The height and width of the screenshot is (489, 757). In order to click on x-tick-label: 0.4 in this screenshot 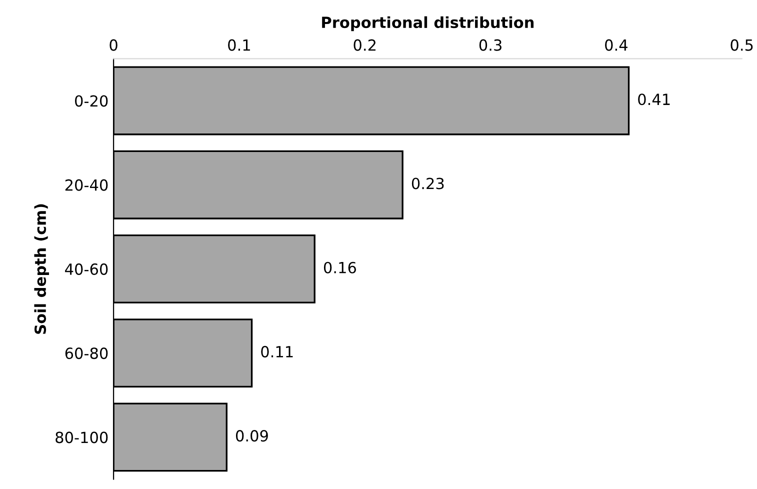, I will do `click(616, 45)`.